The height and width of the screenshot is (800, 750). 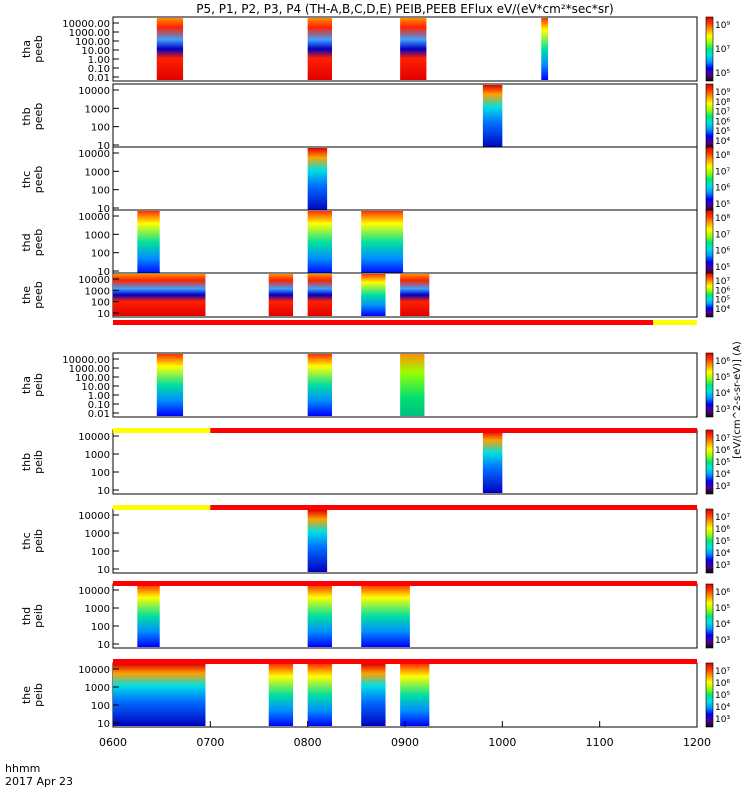 What do you see at coordinates (26, 242) in the screenshot?
I see `probe-label: thd` at bounding box center [26, 242].